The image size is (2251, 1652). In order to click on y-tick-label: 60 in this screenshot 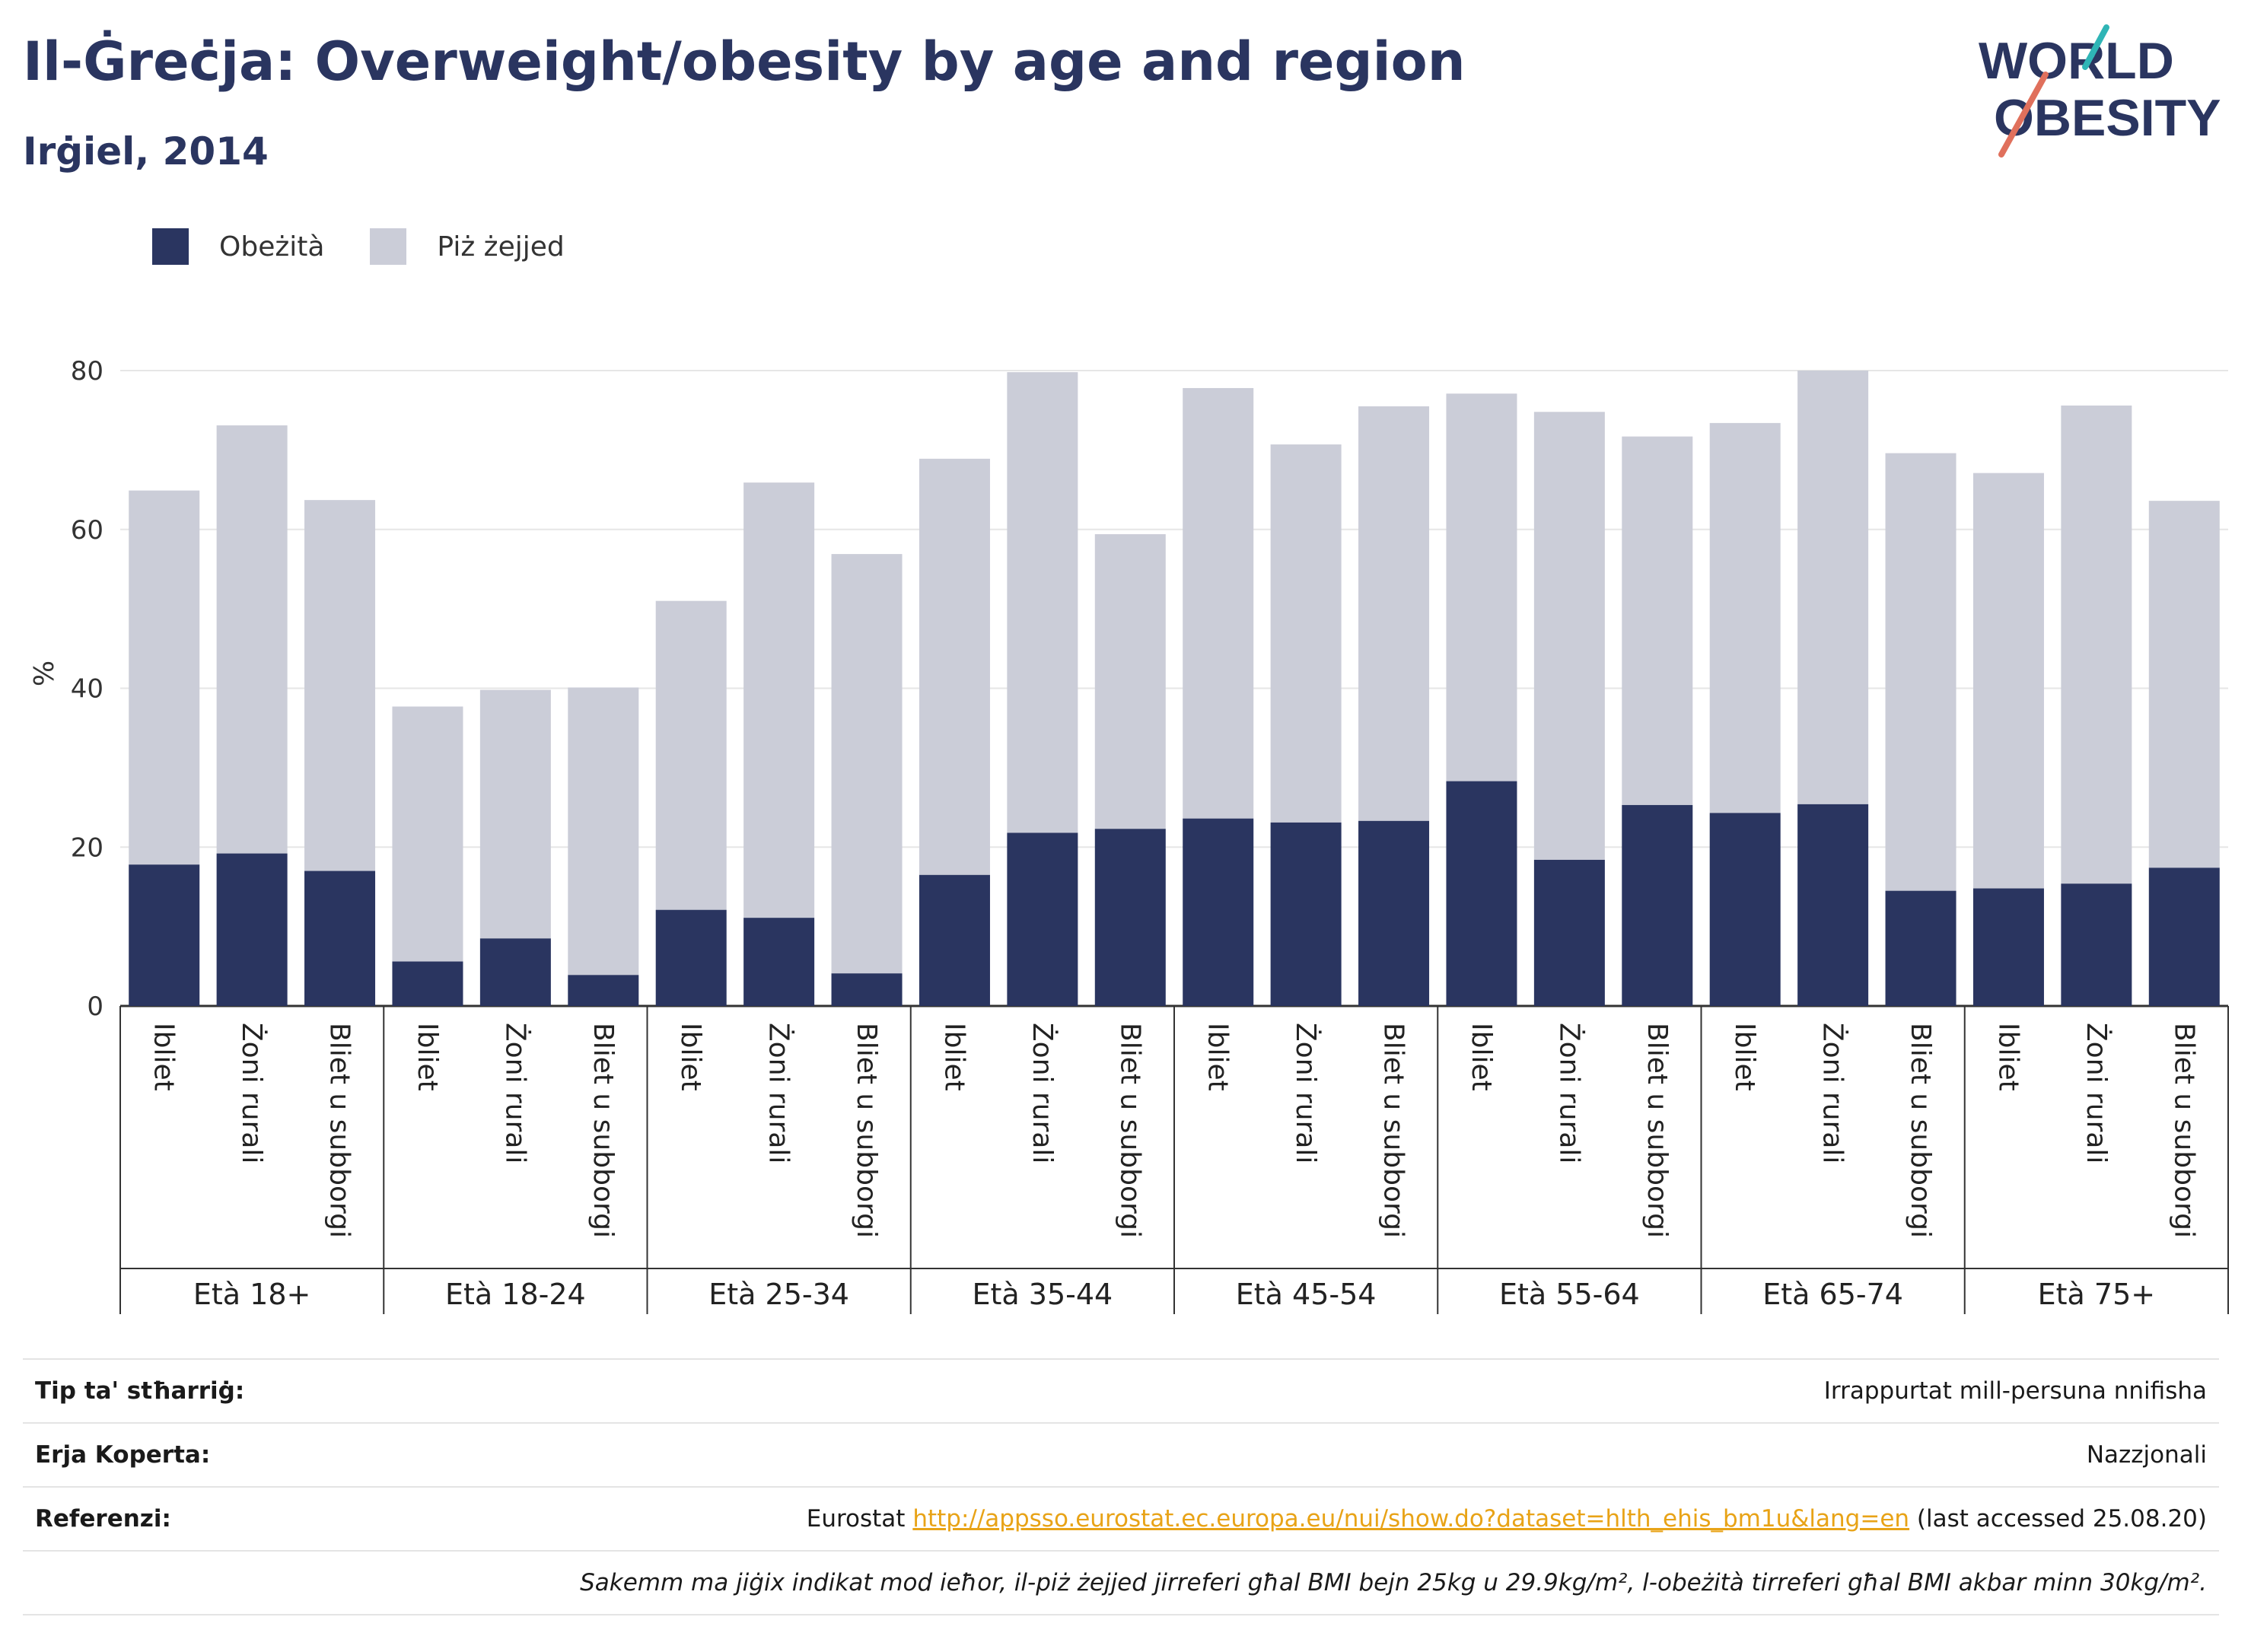, I will do `click(87, 530)`.